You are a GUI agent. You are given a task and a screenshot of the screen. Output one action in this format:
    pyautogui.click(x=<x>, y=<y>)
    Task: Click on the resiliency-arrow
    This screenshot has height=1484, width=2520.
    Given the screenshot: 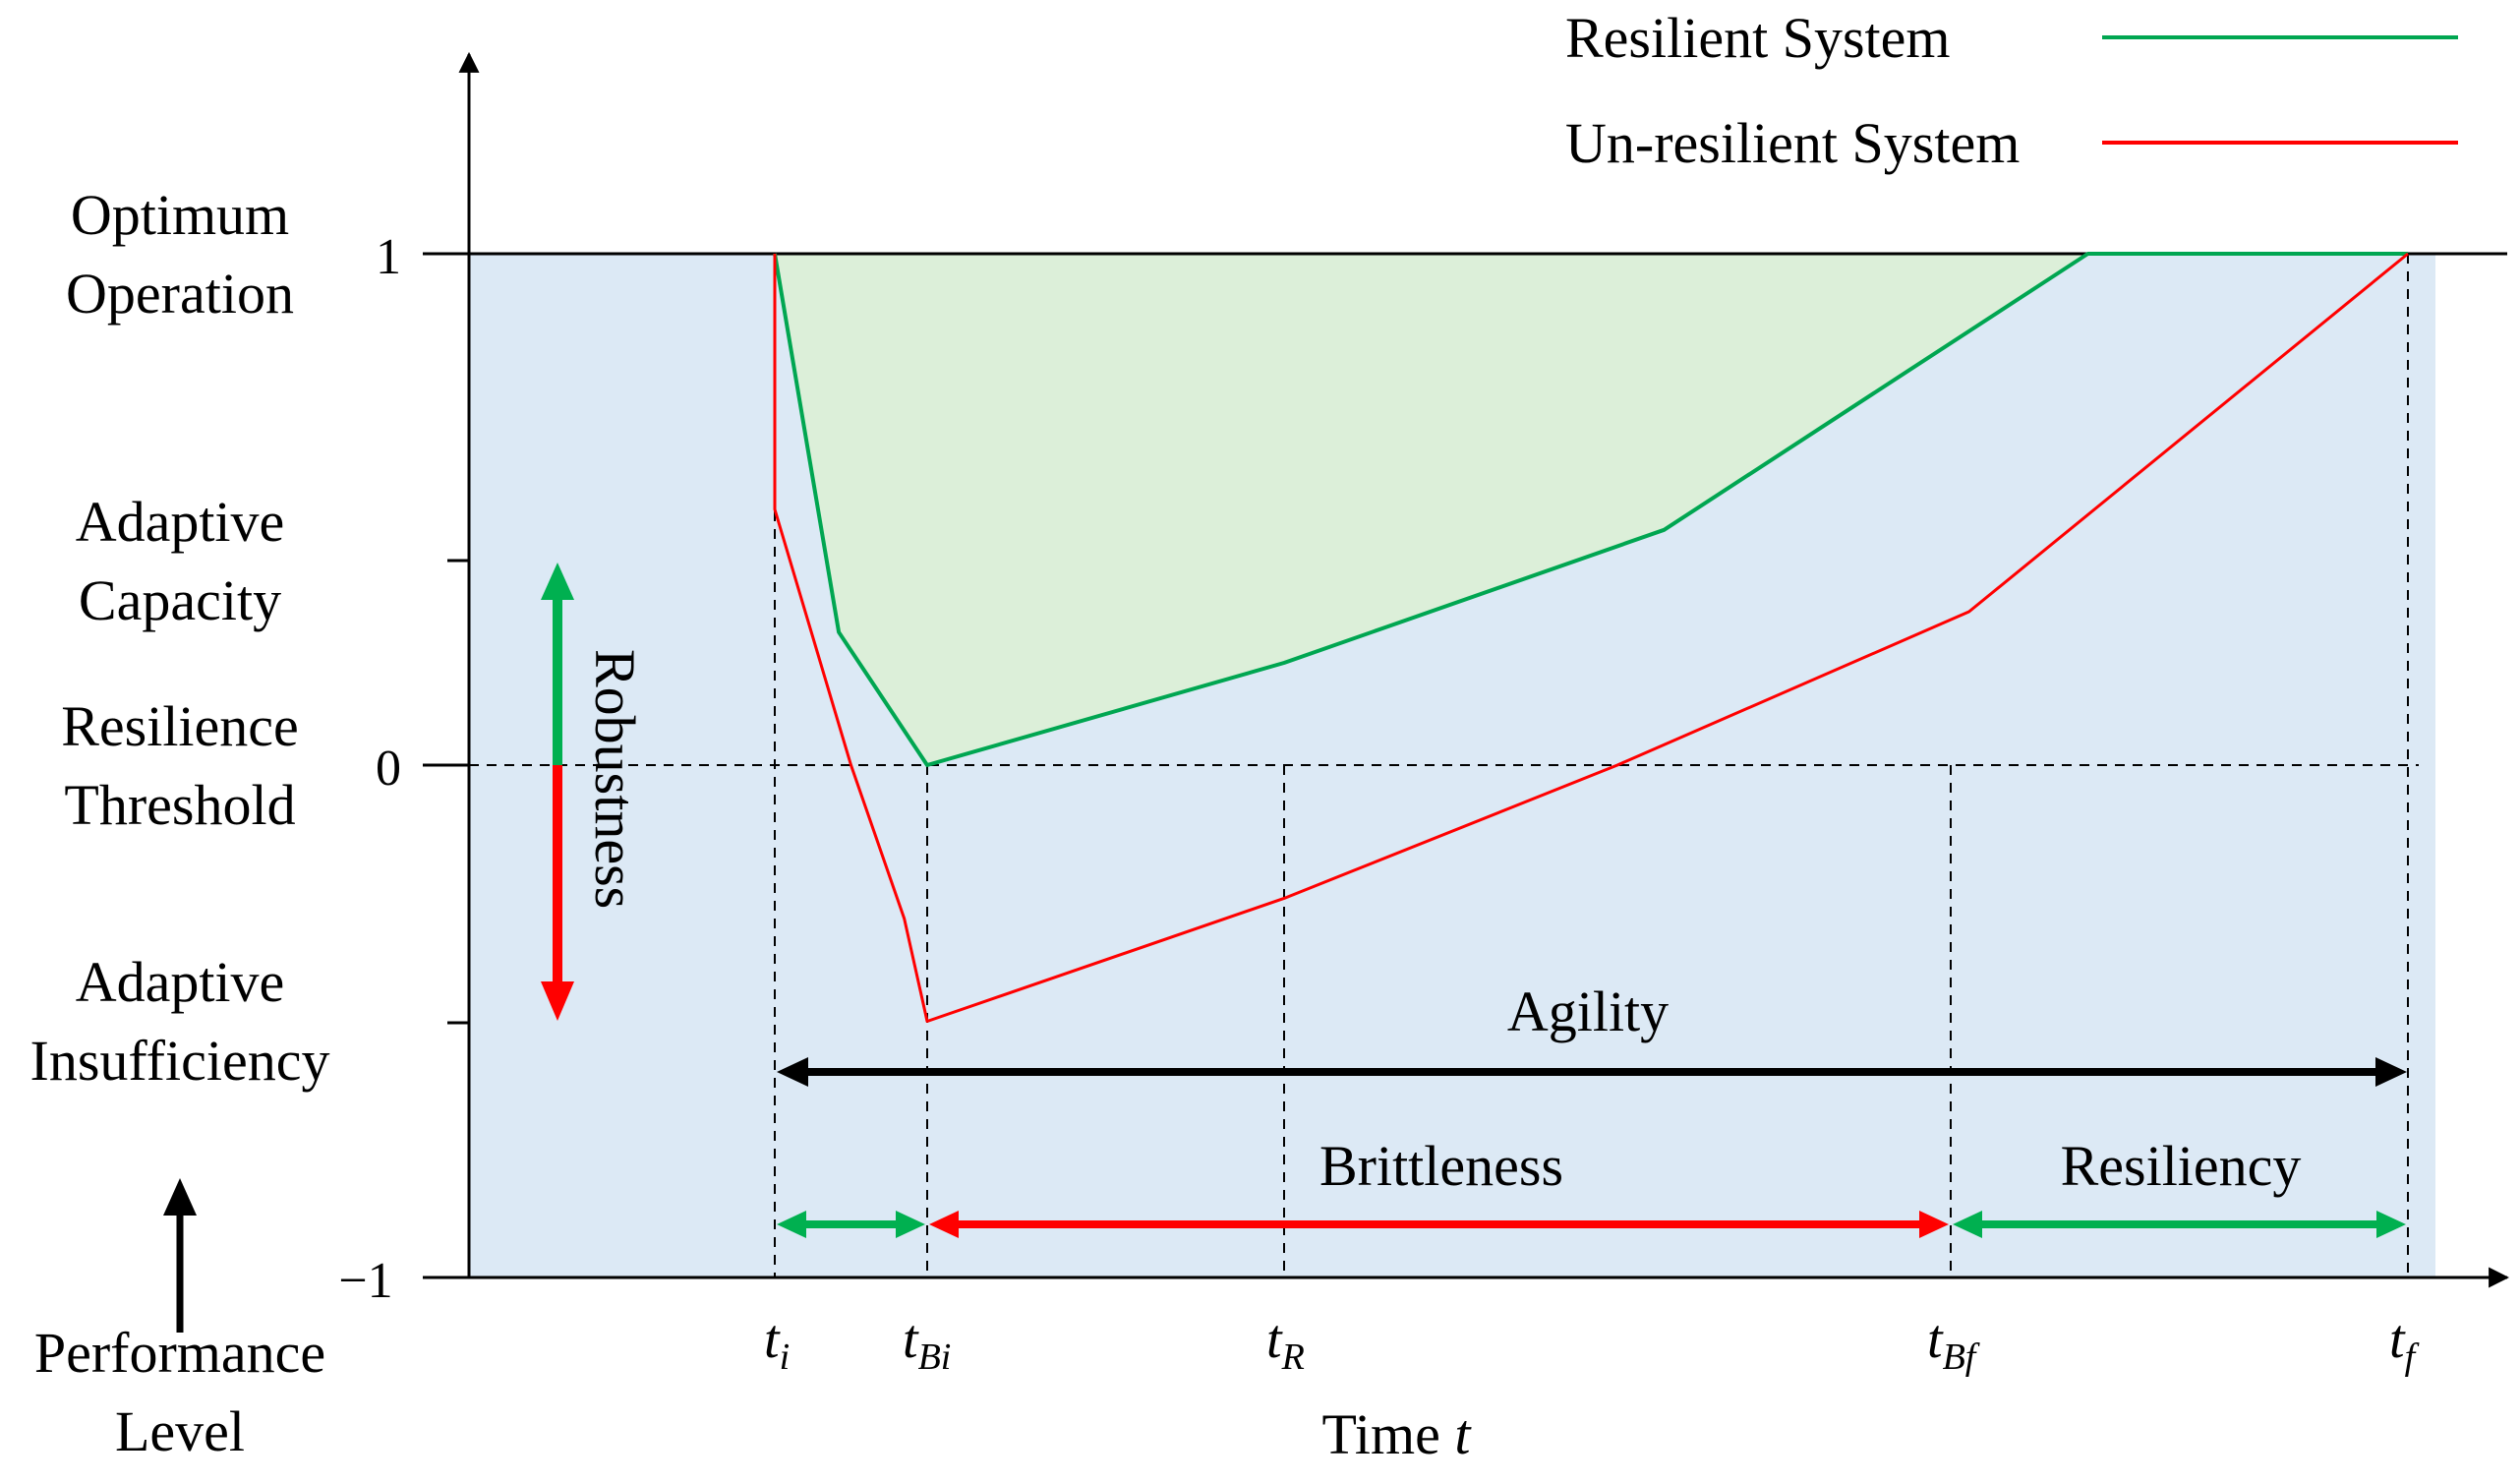 What is the action you would take?
    pyautogui.click(x=2179, y=1224)
    